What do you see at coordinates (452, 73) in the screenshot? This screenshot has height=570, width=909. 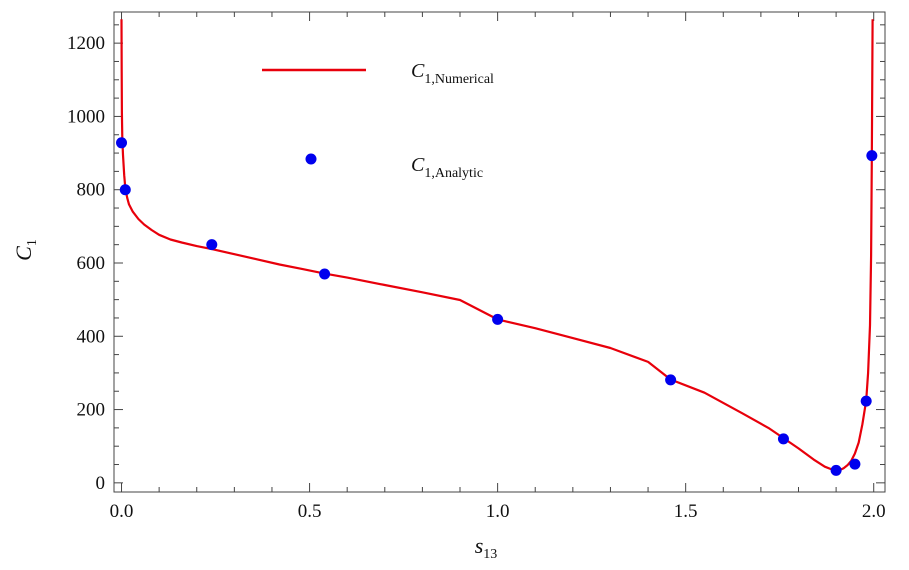 I see `legend-label-numerical: C1,Numerical` at bounding box center [452, 73].